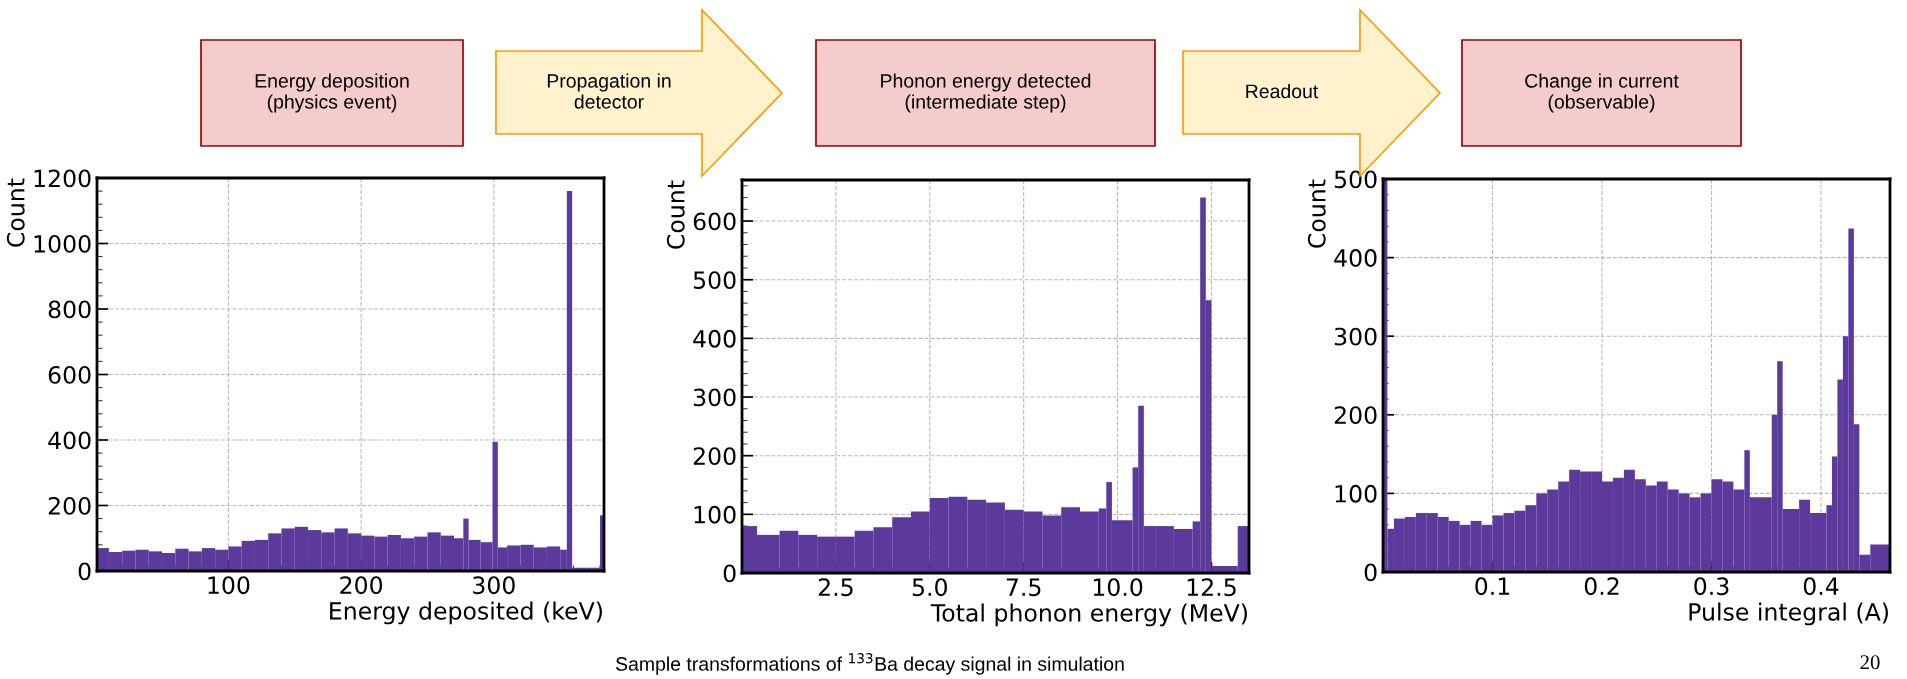 The image size is (1907, 679). I want to click on x-tick-label: 0.1, so click(1492, 586).